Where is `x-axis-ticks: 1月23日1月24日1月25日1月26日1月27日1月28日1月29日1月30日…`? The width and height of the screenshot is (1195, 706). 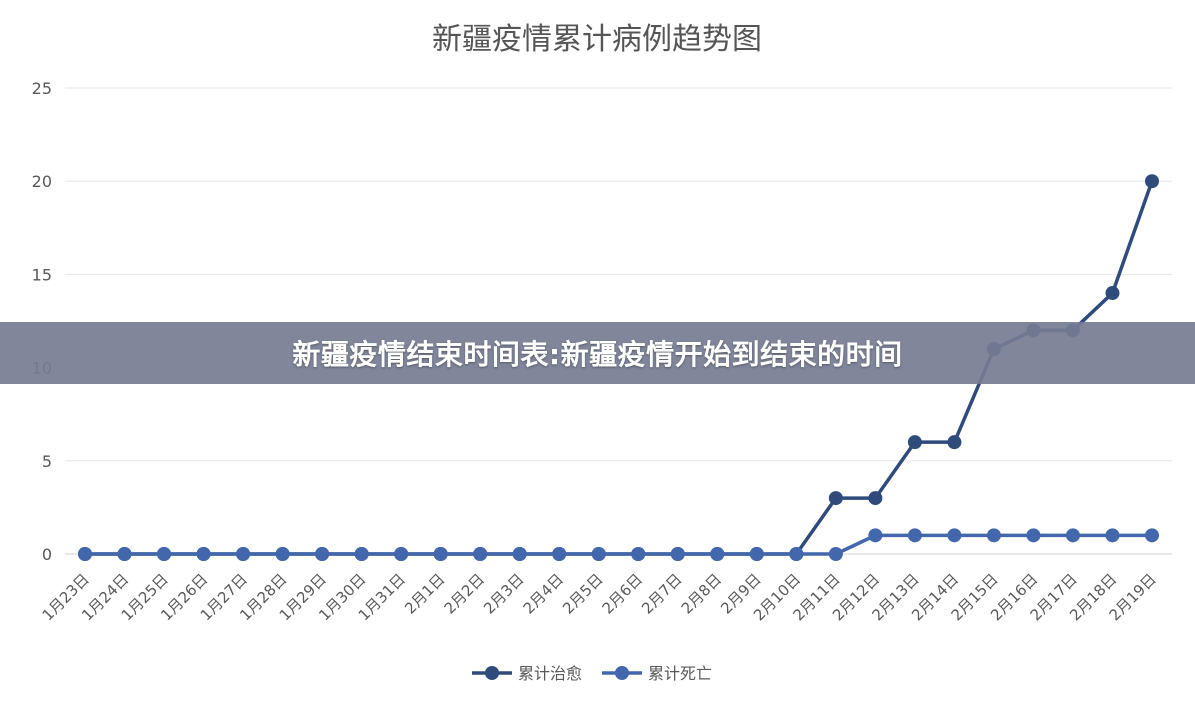 x-axis-ticks: 1月23日1月24日1月25日1月26日1月27日1月28日1月29日1月30日… is located at coordinates (599, 597).